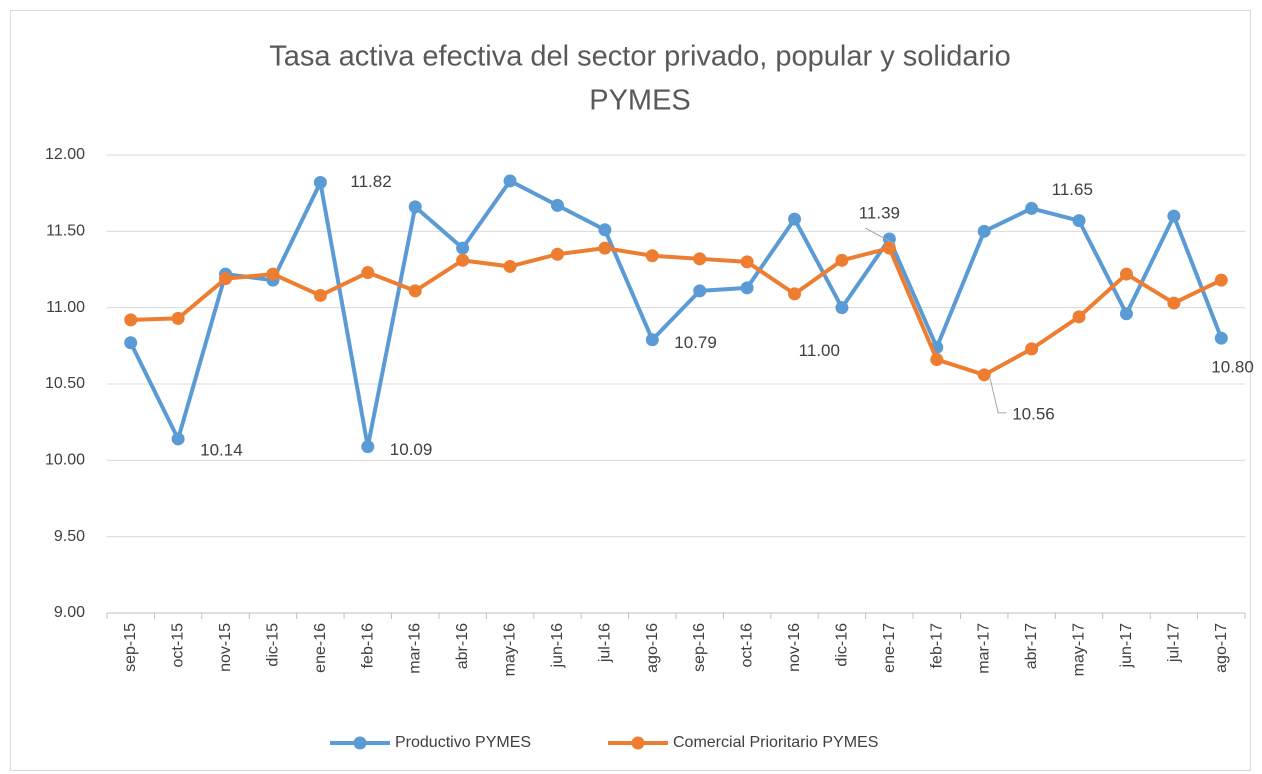  What do you see at coordinates (65, 154) in the screenshot?
I see `y-tick-label: 12.00` at bounding box center [65, 154].